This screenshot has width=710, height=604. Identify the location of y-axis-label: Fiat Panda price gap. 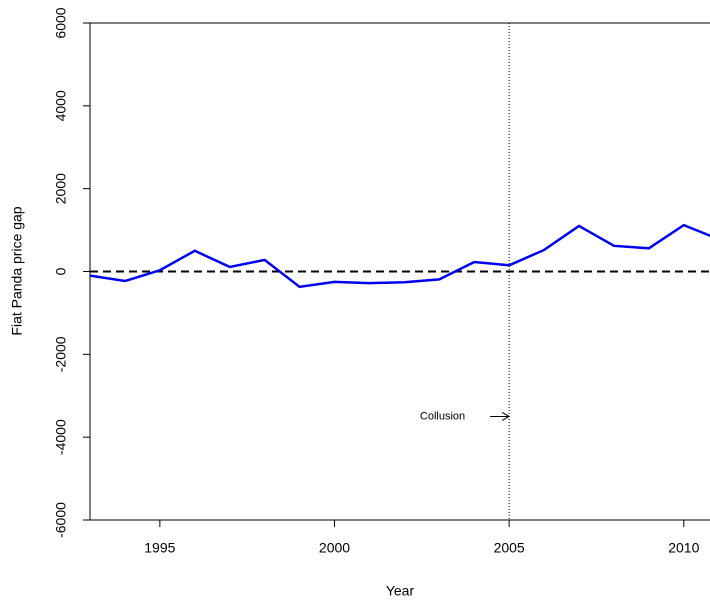
(17, 270).